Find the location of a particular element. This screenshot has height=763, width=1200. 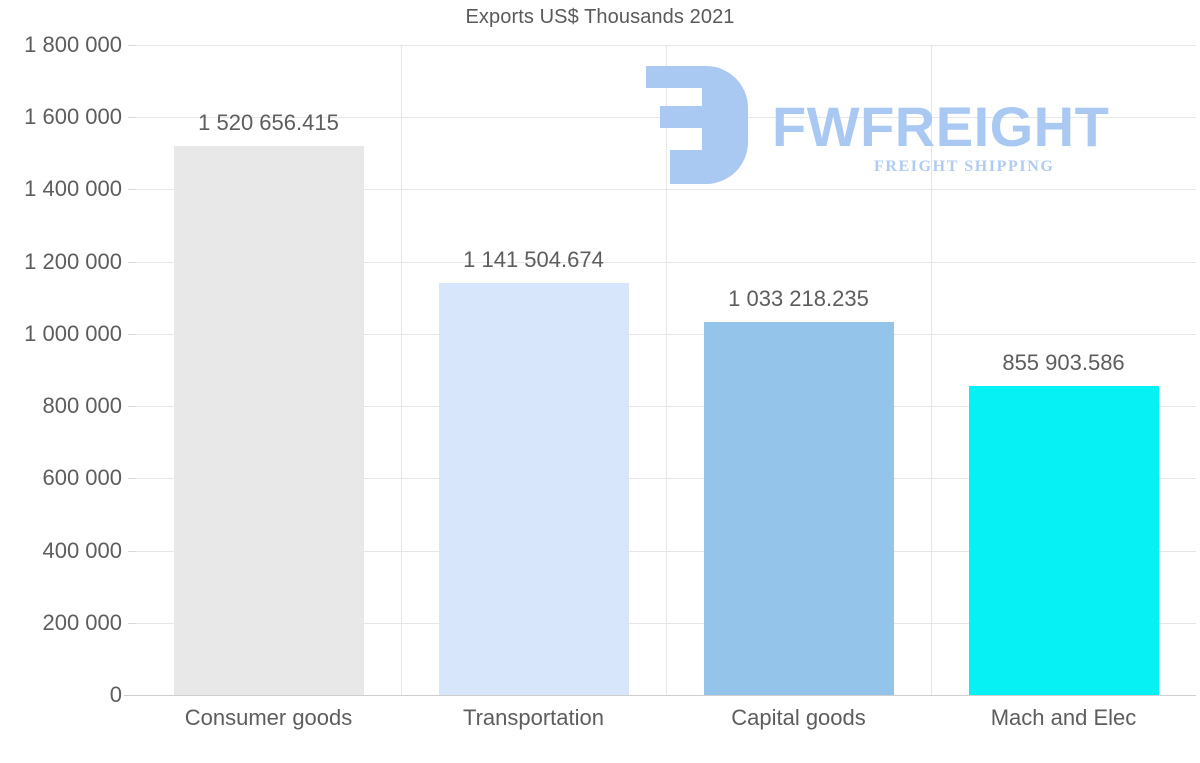

x-axis-tick-label: Mach and Elec is located at coordinates (1063, 717).